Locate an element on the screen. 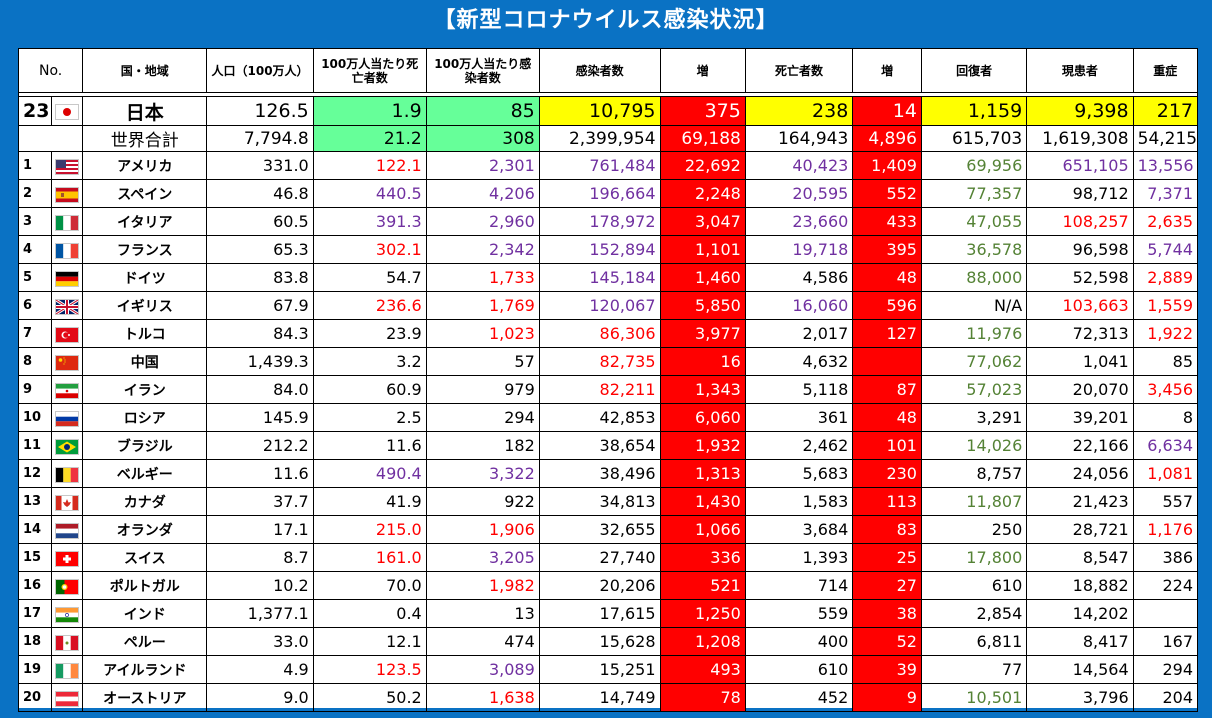 The height and width of the screenshot is (718, 1212). row-deaths-per-million: 302.1 is located at coordinates (369, 249).